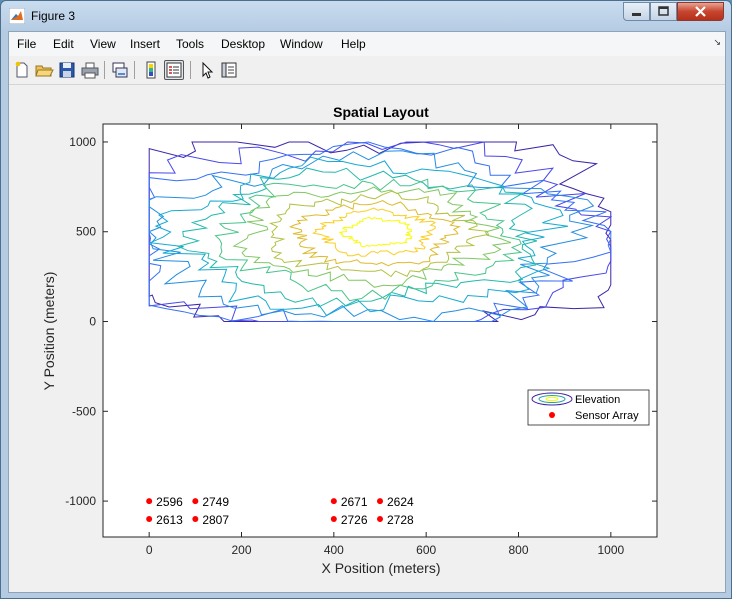  Describe the element at coordinates (215, 502) in the screenshot. I see `sensor-label: 2749` at that location.